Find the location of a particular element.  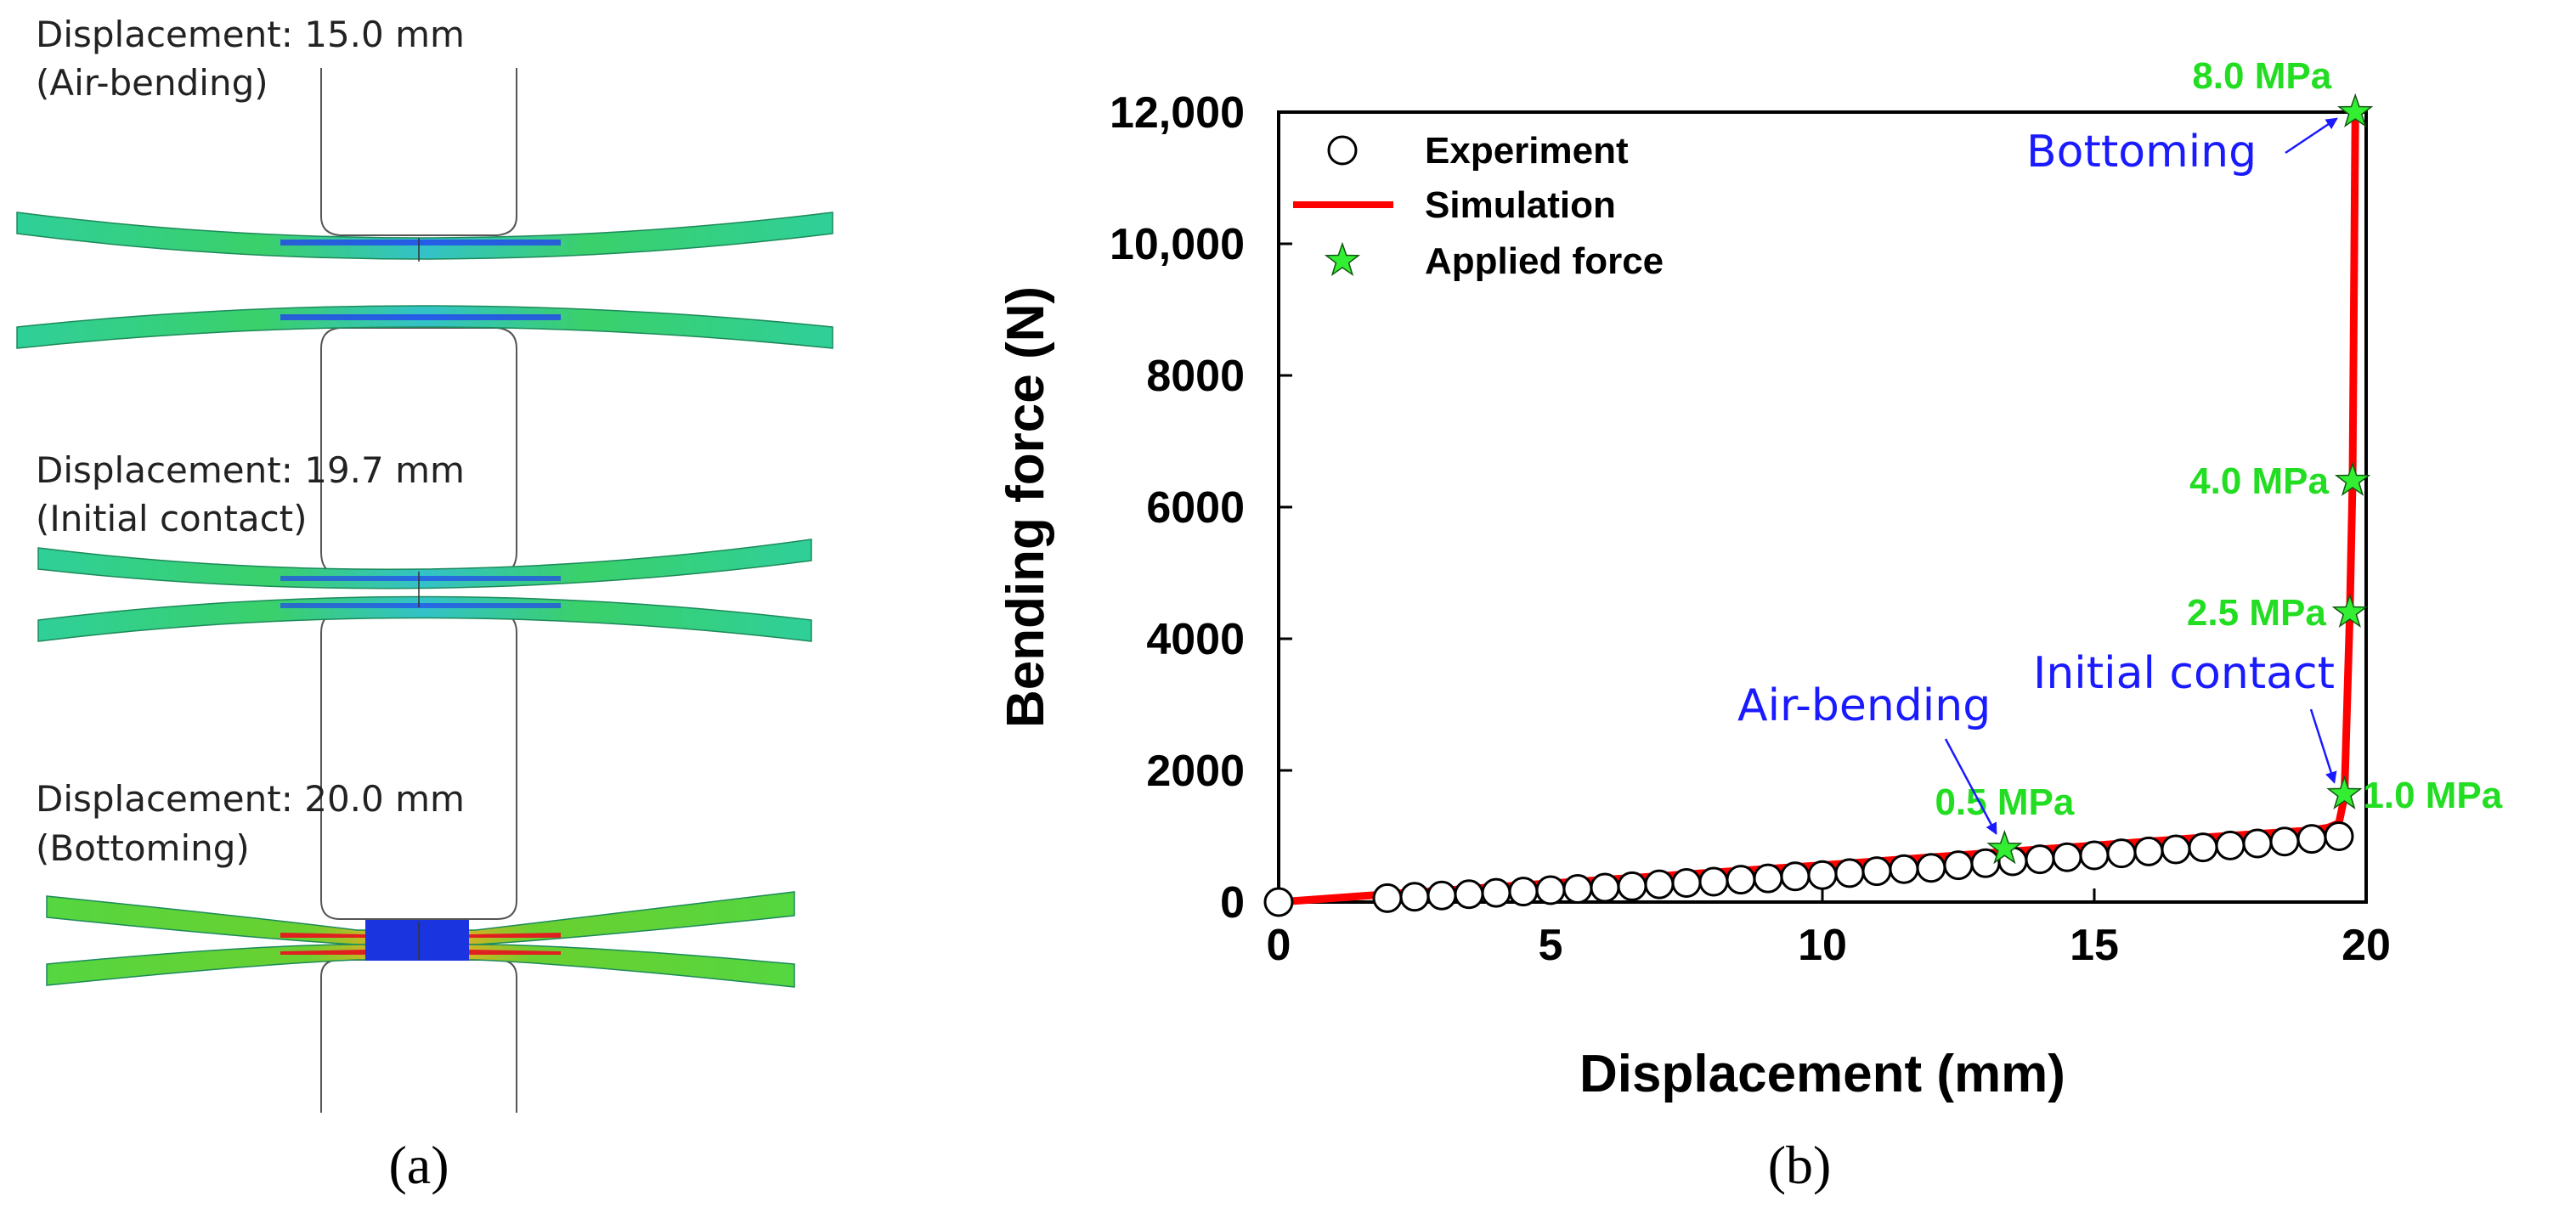

stage2-state-label: (Initial contact) is located at coordinates (172, 518).